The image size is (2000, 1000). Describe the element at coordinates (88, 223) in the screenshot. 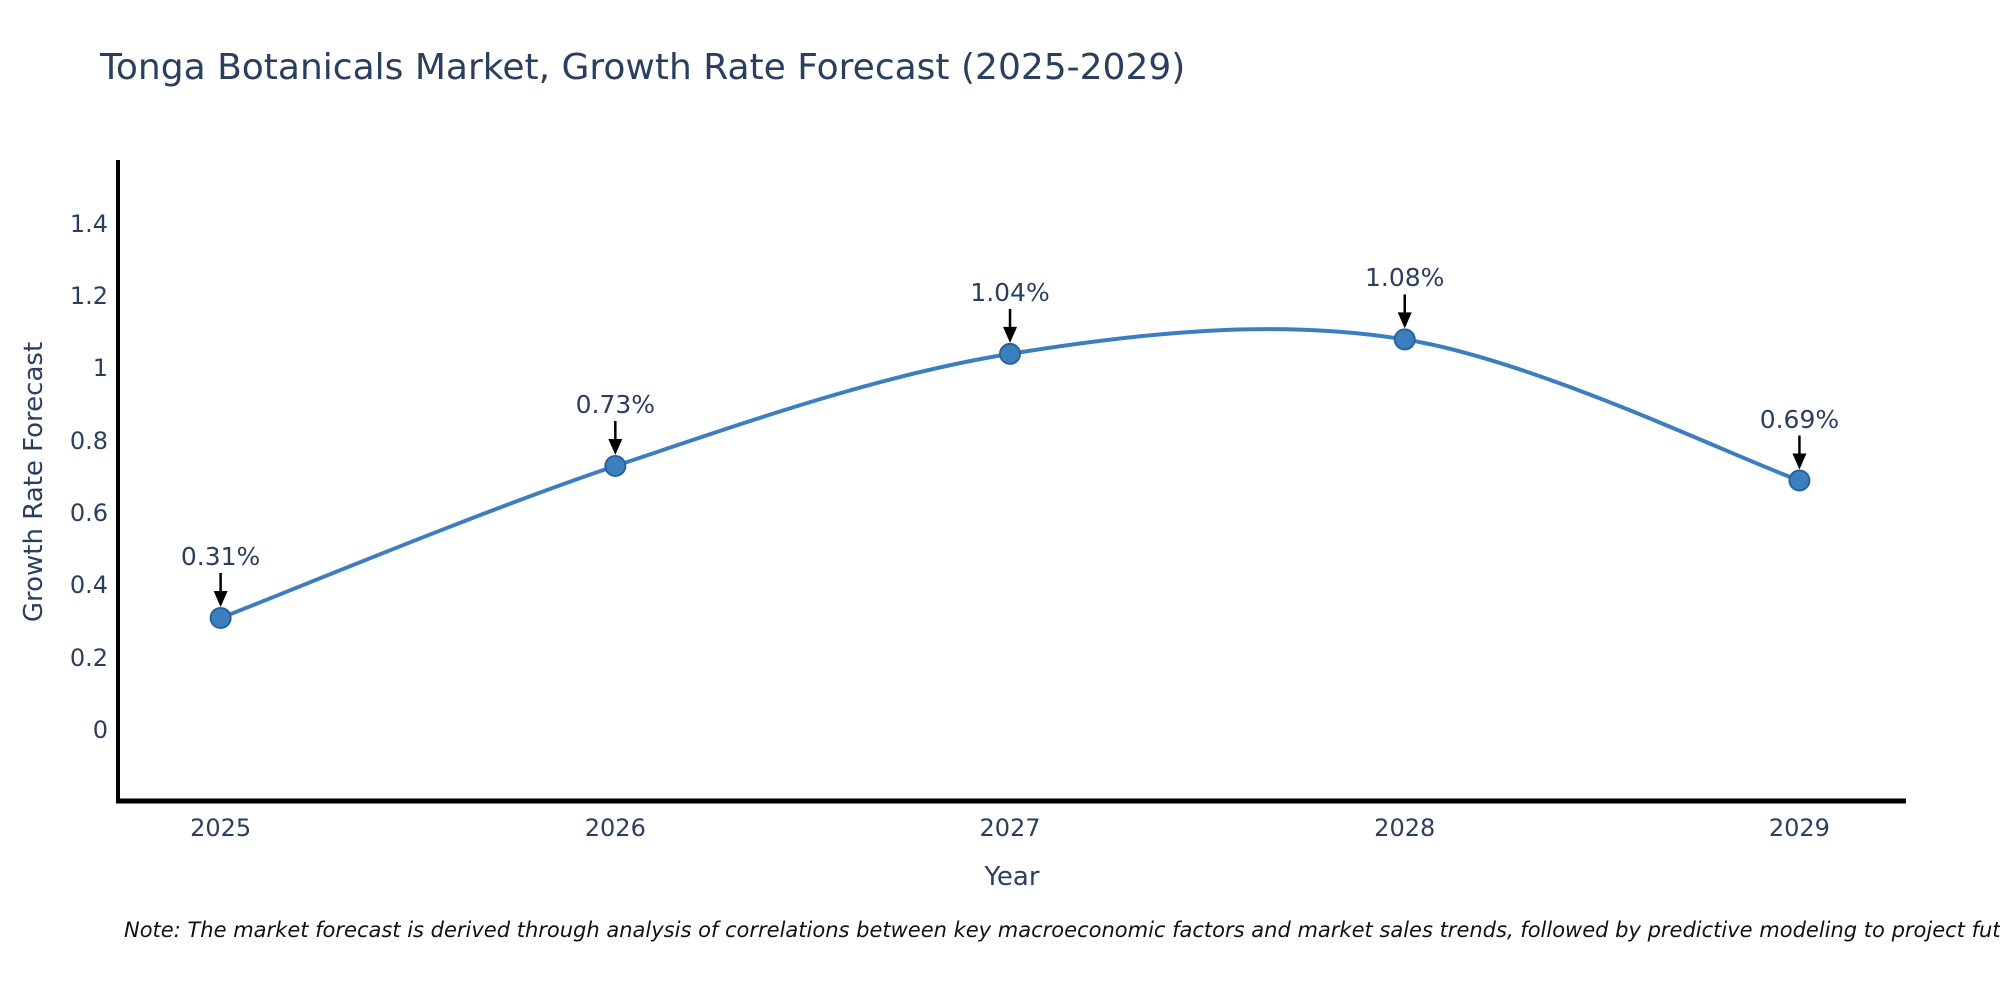

I see `y-tick-label: 1.4` at that location.